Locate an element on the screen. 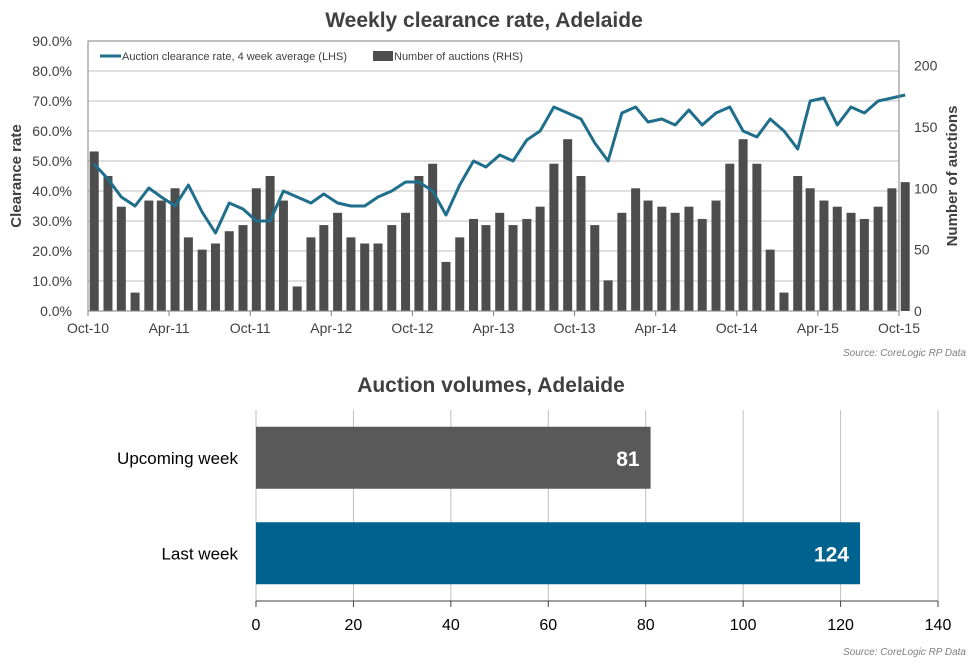 The width and height of the screenshot is (974, 668). bottom-chart-title: Auction volumes, Adelaide is located at coordinates (491, 385).